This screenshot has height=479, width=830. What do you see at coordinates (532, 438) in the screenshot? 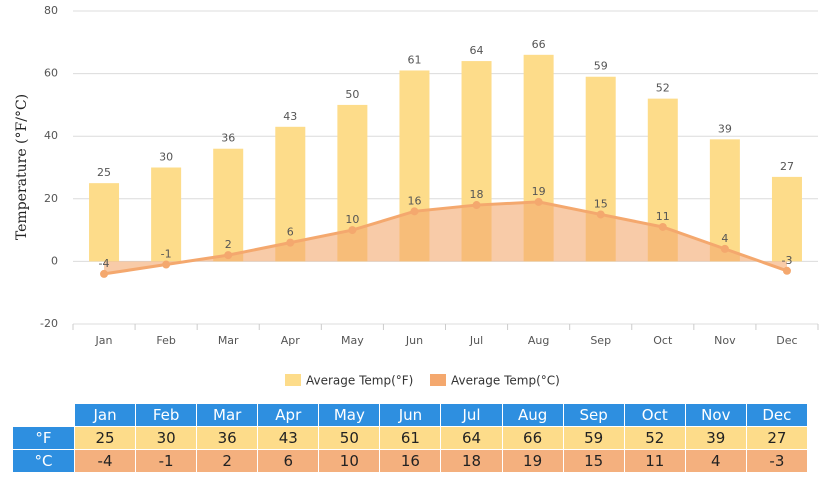
I see `cell: 66` at bounding box center [532, 438].